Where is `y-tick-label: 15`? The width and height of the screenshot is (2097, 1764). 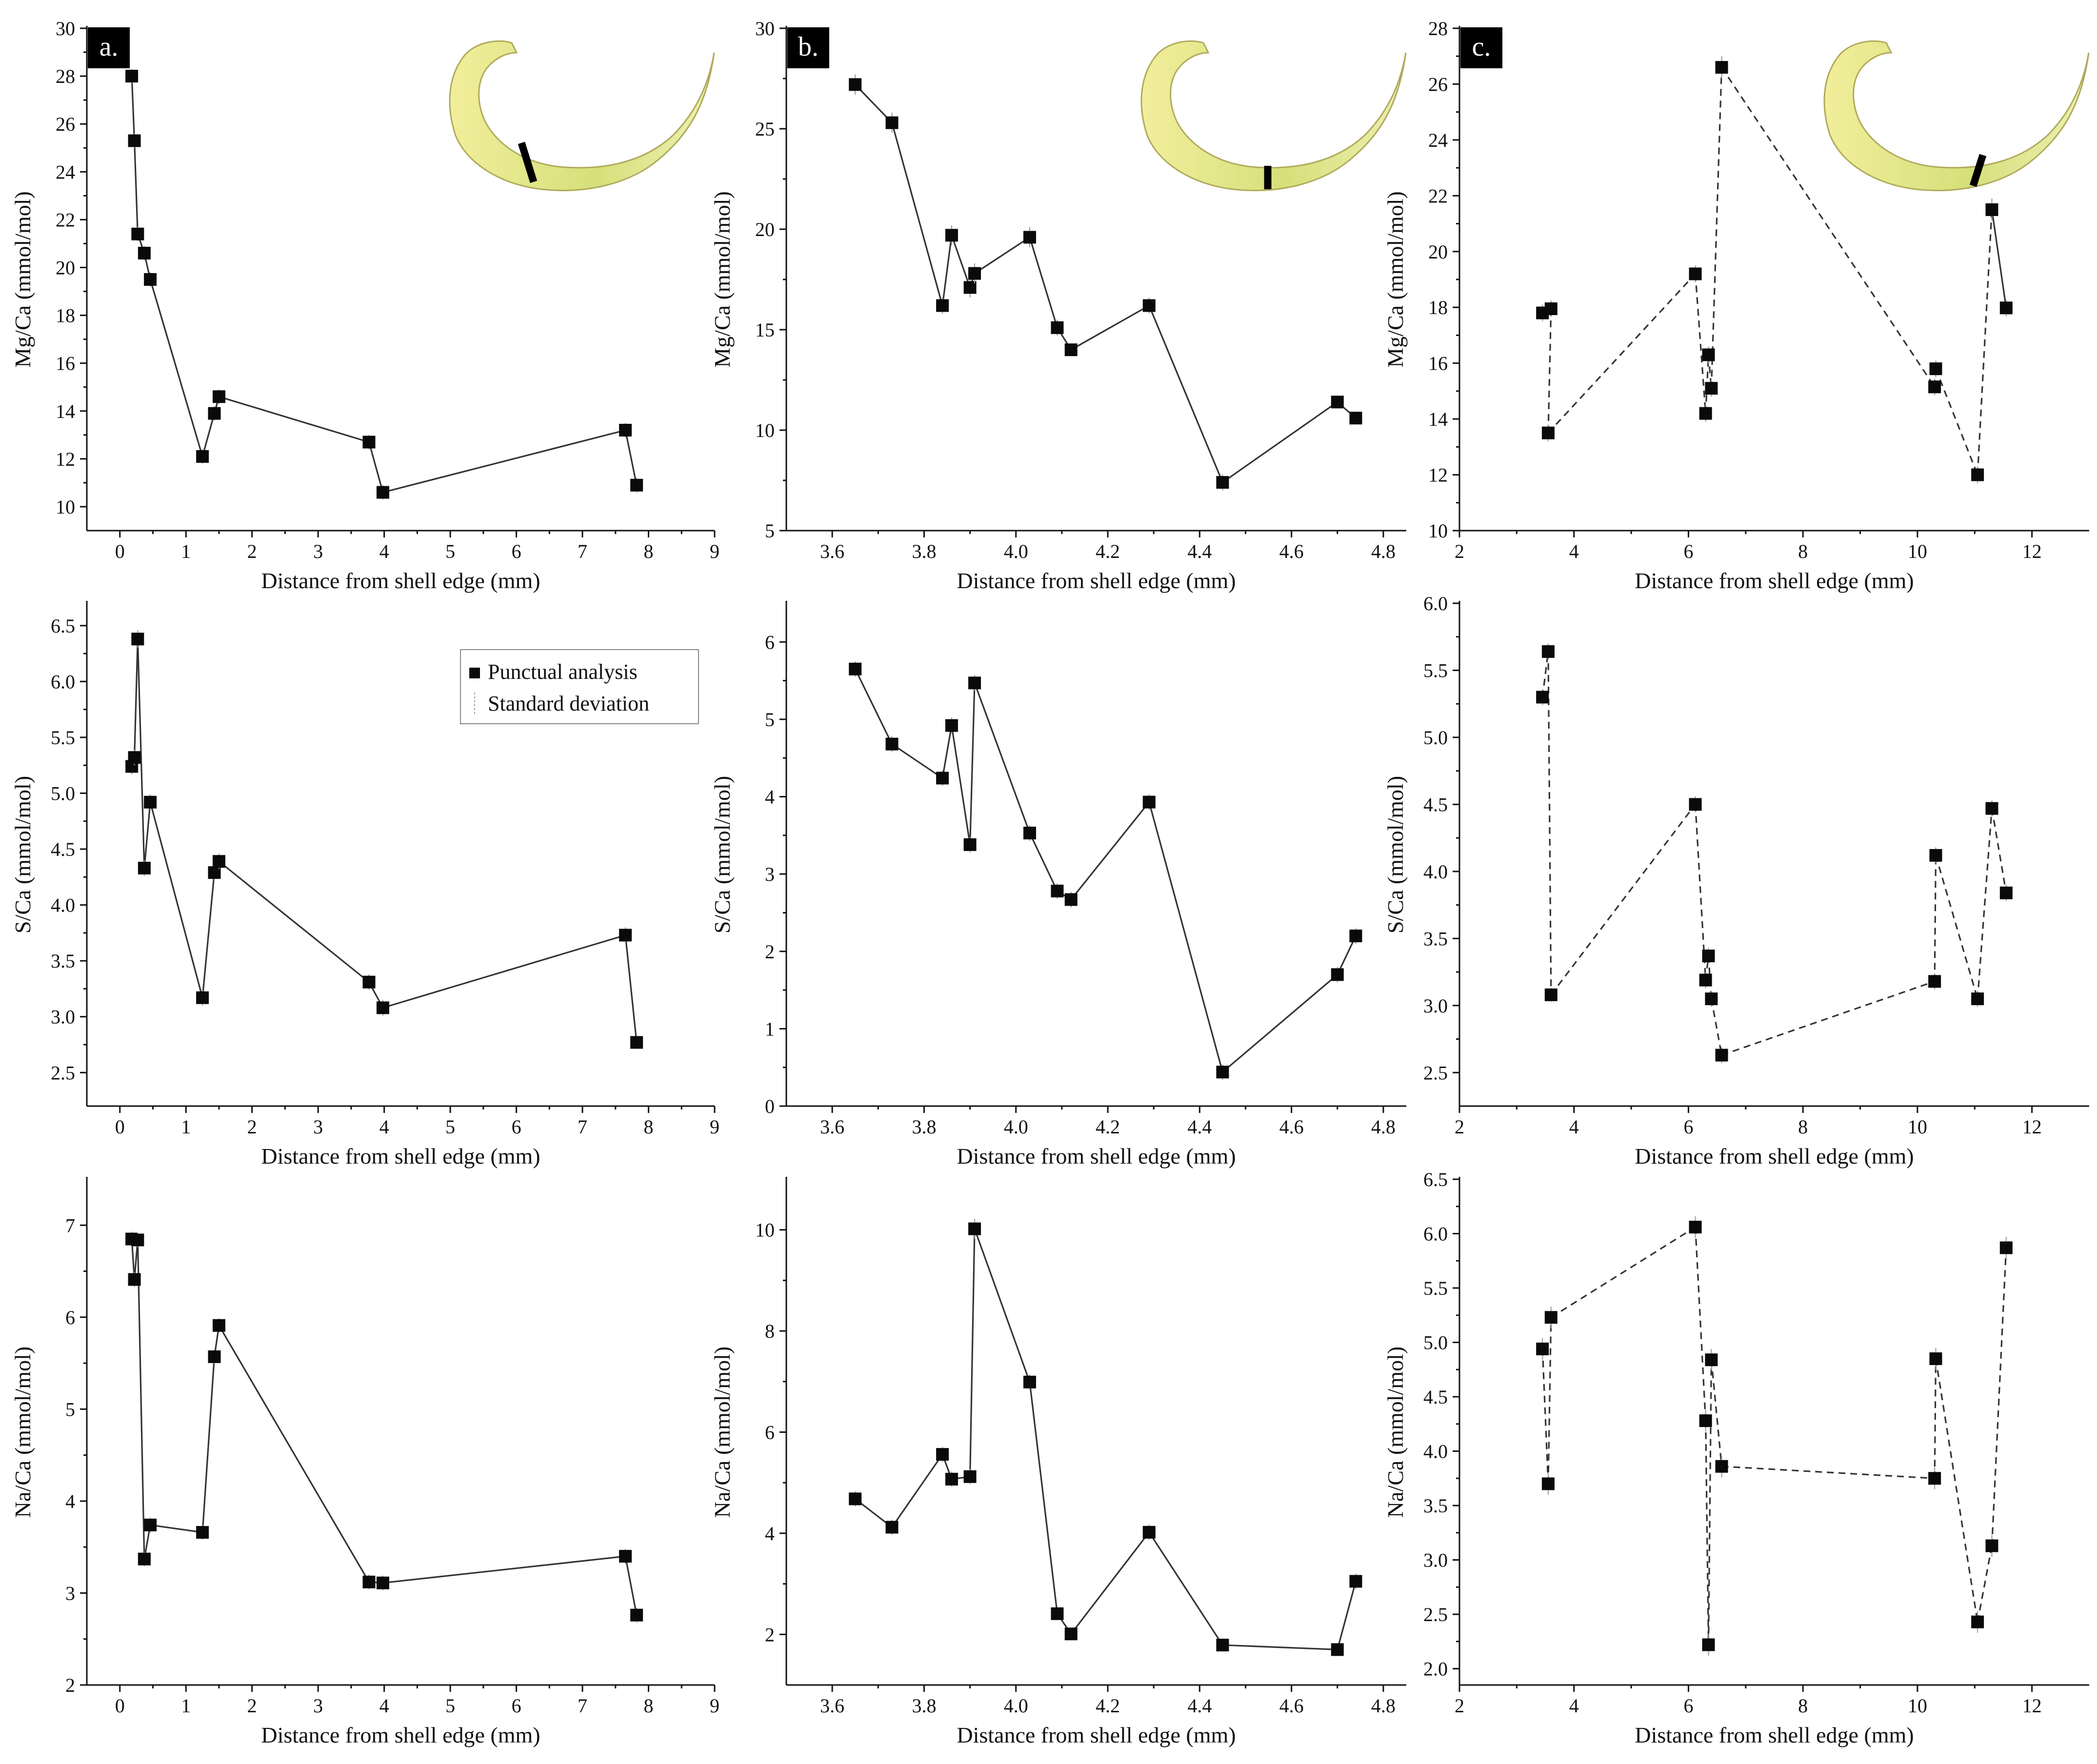
y-tick-label: 15 is located at coordinates (765, 330).